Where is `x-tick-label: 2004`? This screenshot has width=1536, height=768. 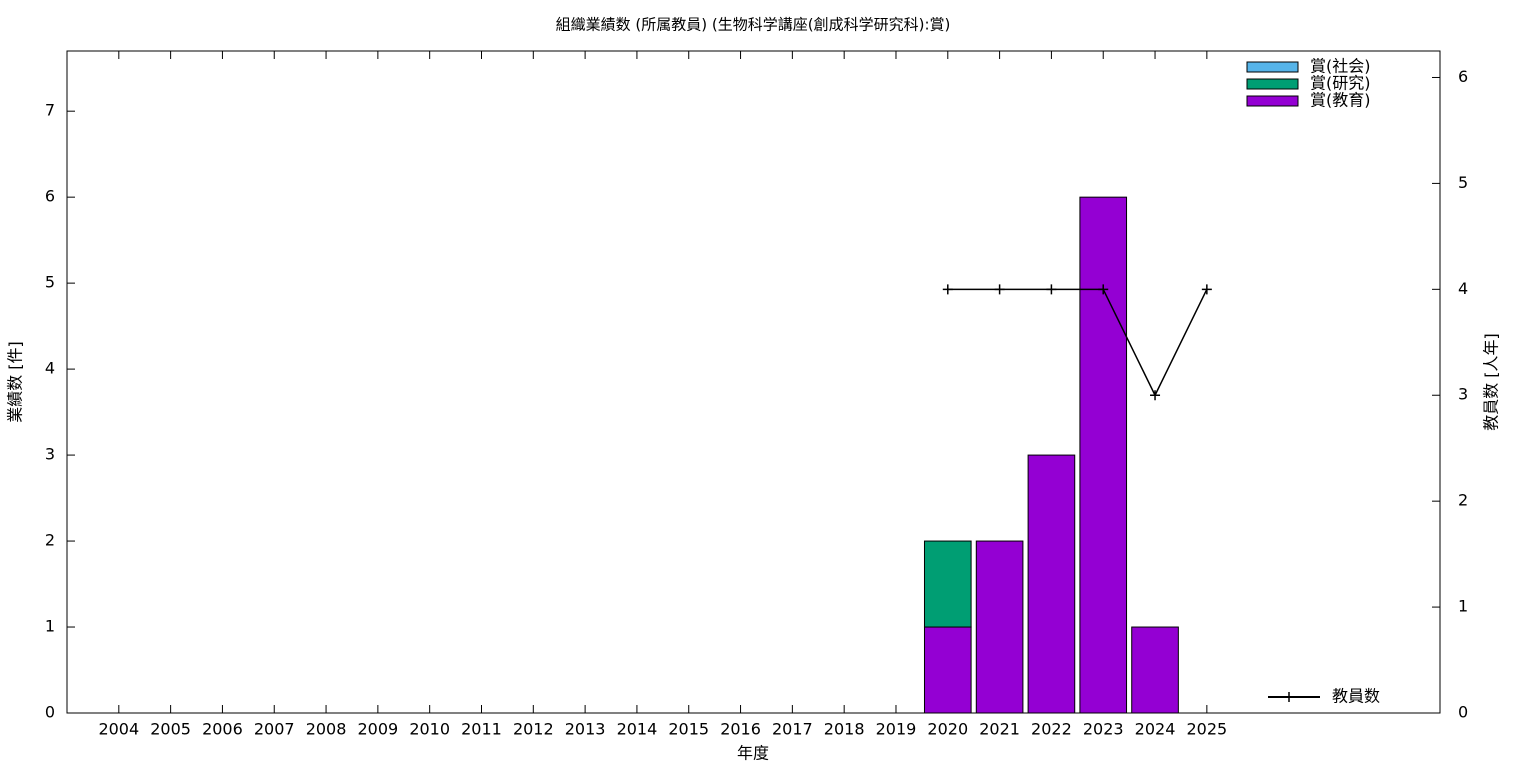
x-tick-label: 2004 is located at coordinates (118, 729).